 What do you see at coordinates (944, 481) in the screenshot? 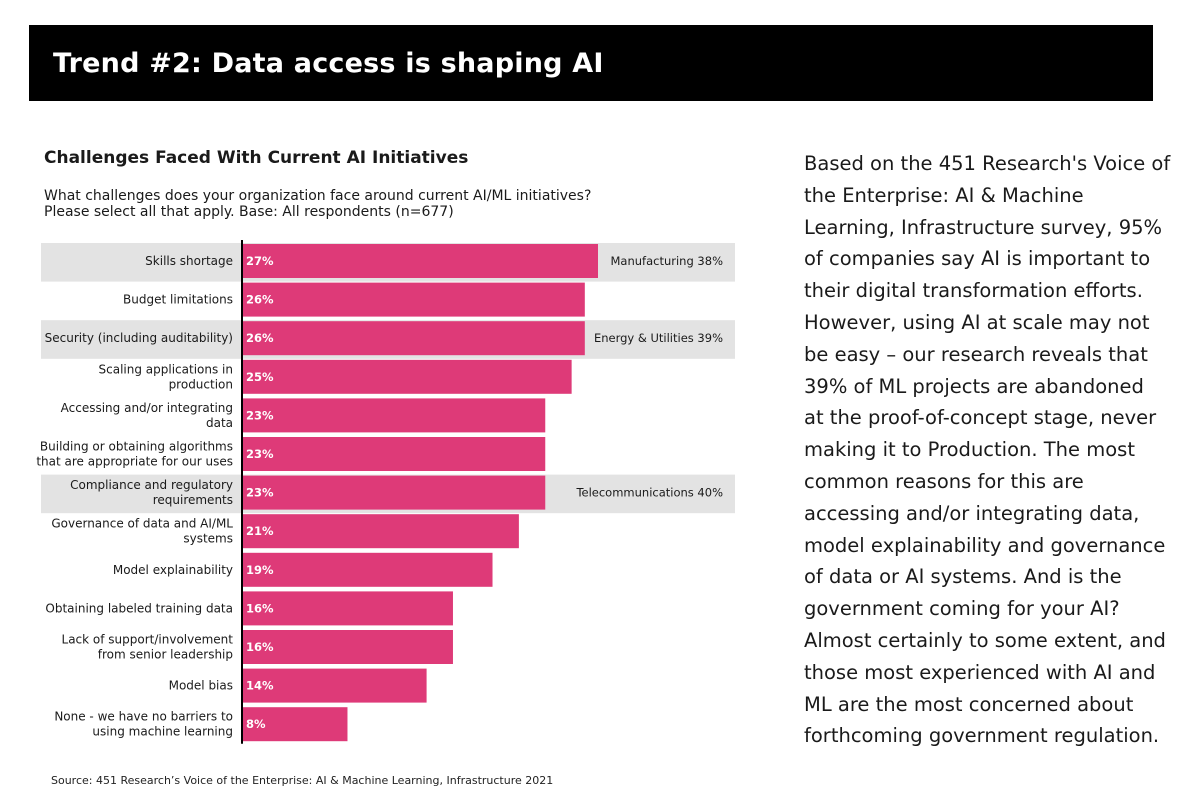
I see `sidebar-line: common reasons for this are` at bounding box center [944, 481].